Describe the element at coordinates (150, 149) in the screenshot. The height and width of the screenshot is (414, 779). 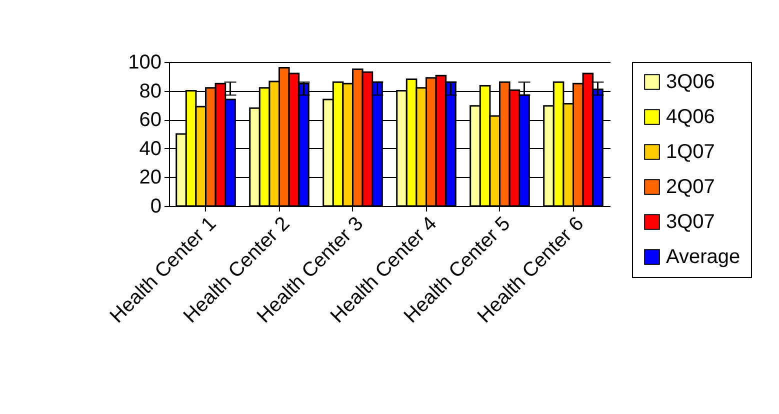
I see `y-tick-label: 40` at that location.